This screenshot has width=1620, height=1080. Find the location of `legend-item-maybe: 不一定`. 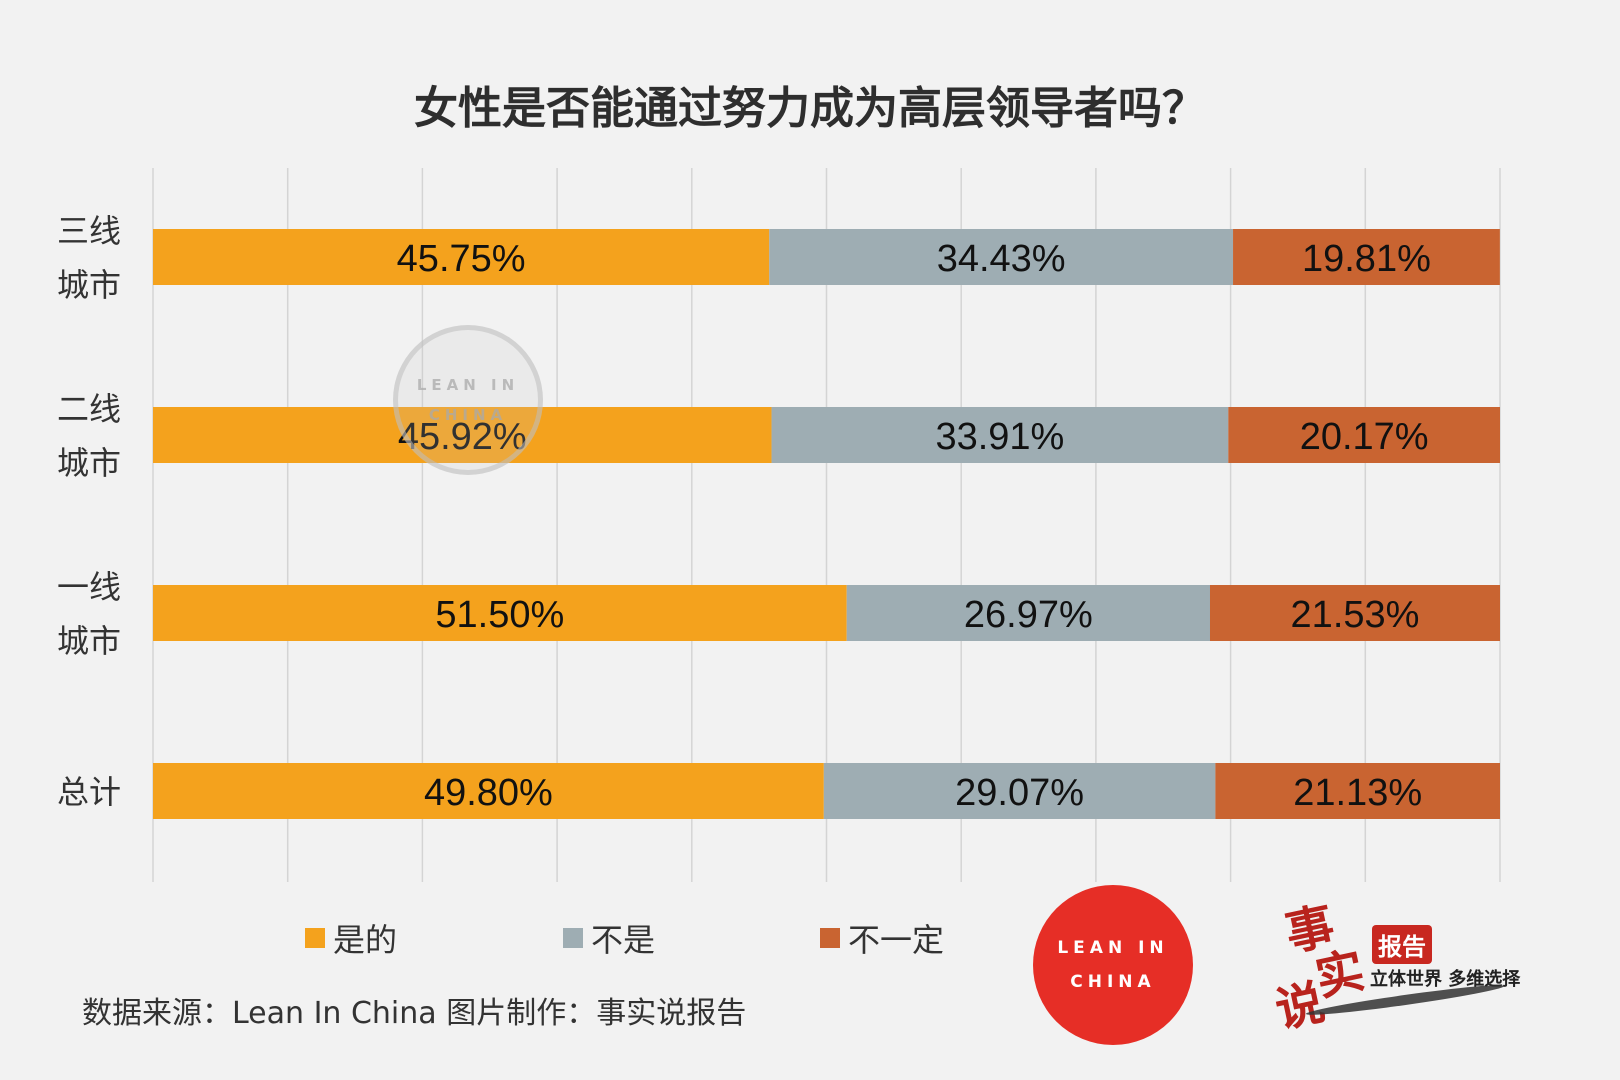

legend-item-maybe: 不一定 is located at coordinates (882, 938).